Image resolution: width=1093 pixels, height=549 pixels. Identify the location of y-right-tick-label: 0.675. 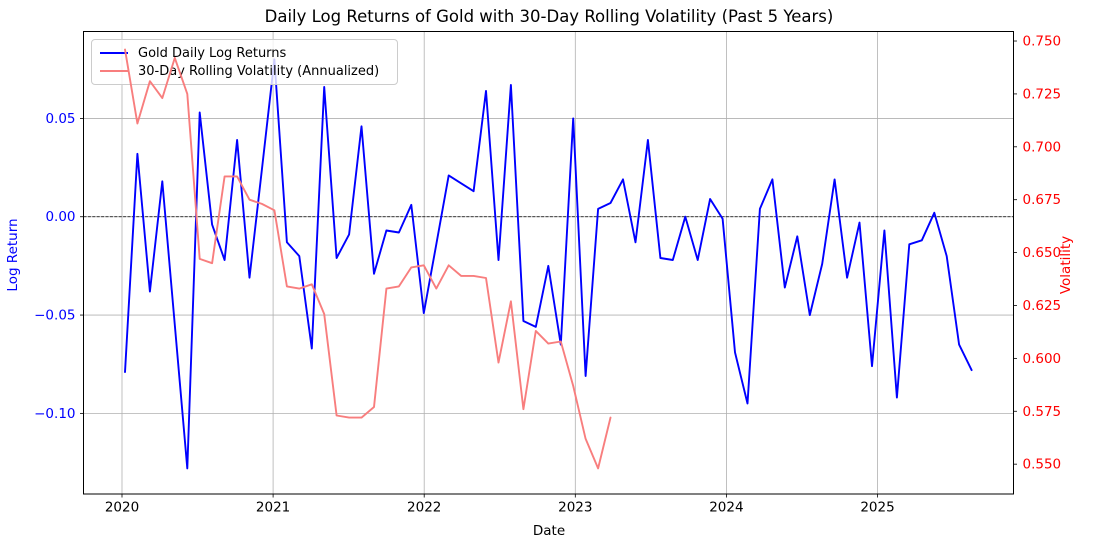
(1042, 200).